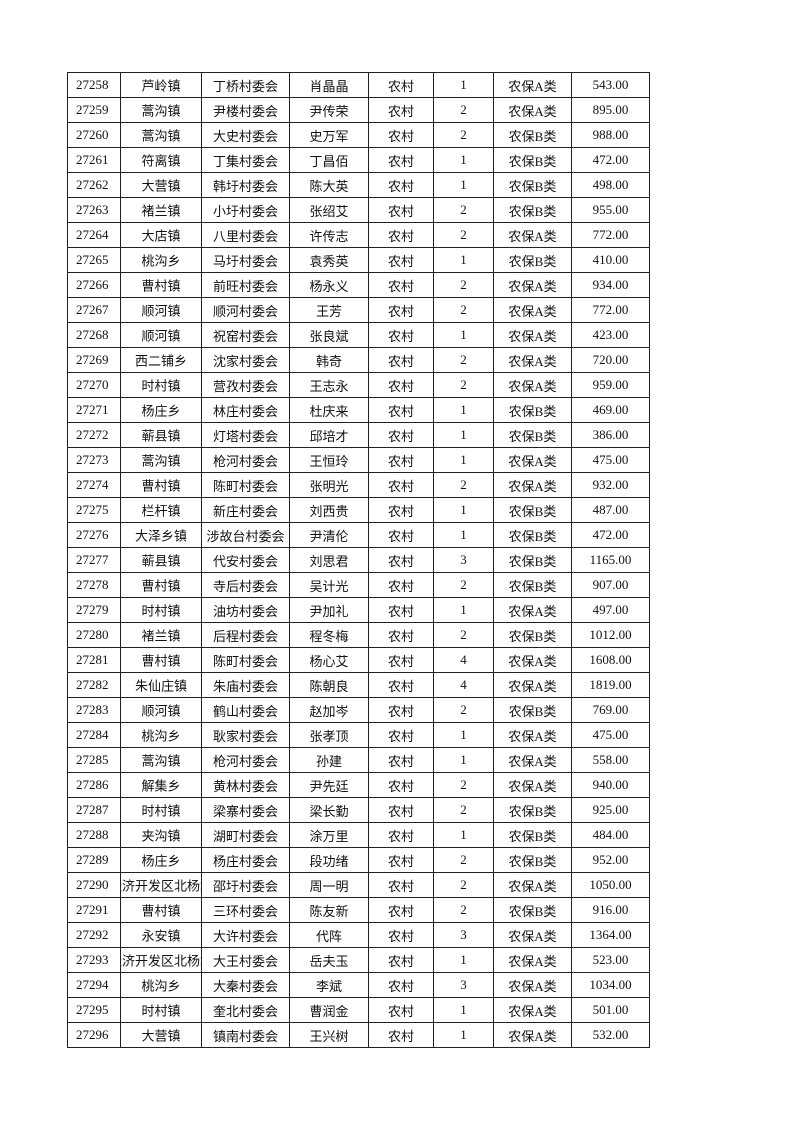 This screenshot has height=1122, width=793. What do you see at coordinates (245, 835) in the screenshot?
I see `table-cell: 湖町村委会` at bounding box center [245, 835].